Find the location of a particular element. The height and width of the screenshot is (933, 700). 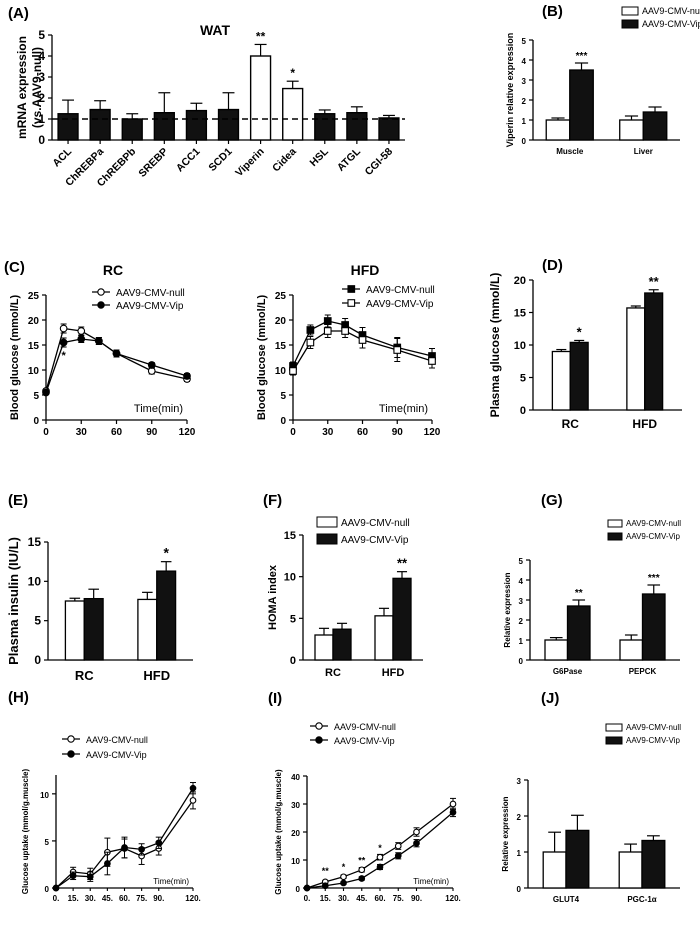

x-tick-label: RC is located at coordinates (84, 675).